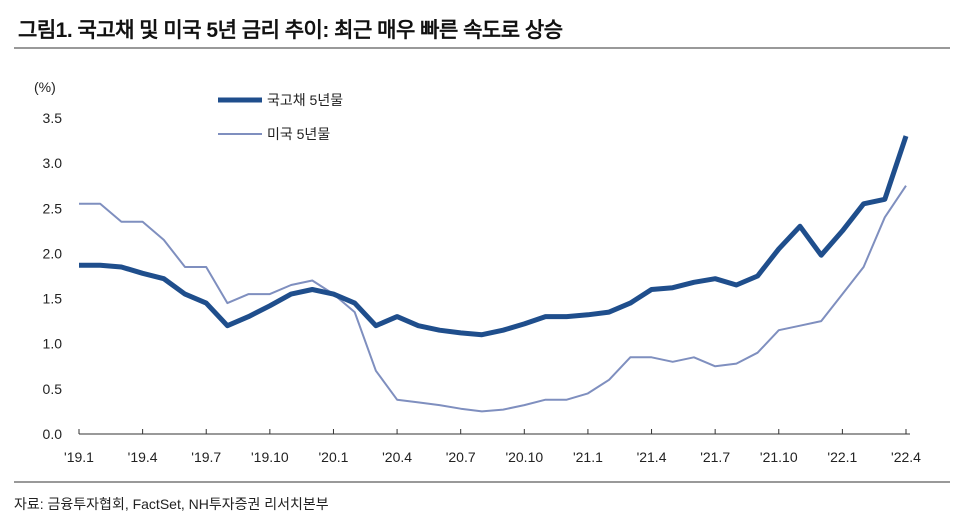 The image size is (959, 526). Describe the element at coordinates (906, 457) in the screenshot. I see `x-tick-label: '22.4` at that location.